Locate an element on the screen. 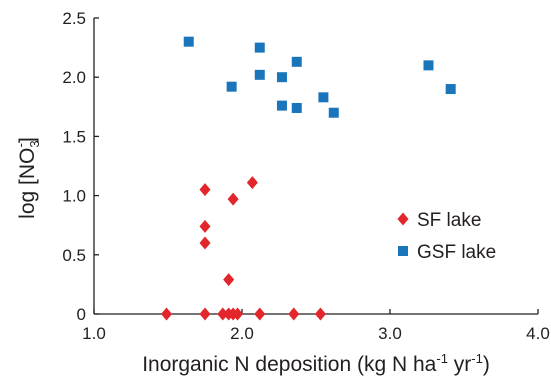 The width and height of the screenshot is (551, 384). x-tick-label: 2.0 is located at coordinates (242, 333).